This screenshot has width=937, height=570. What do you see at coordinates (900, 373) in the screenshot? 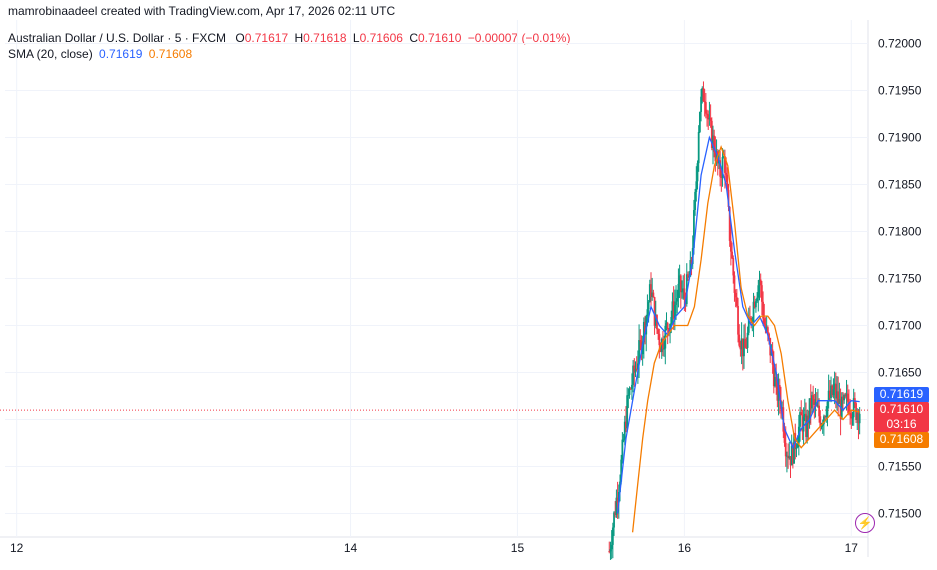
I see `y-tick-label: 0.71650` at bounding box center [900, 373].